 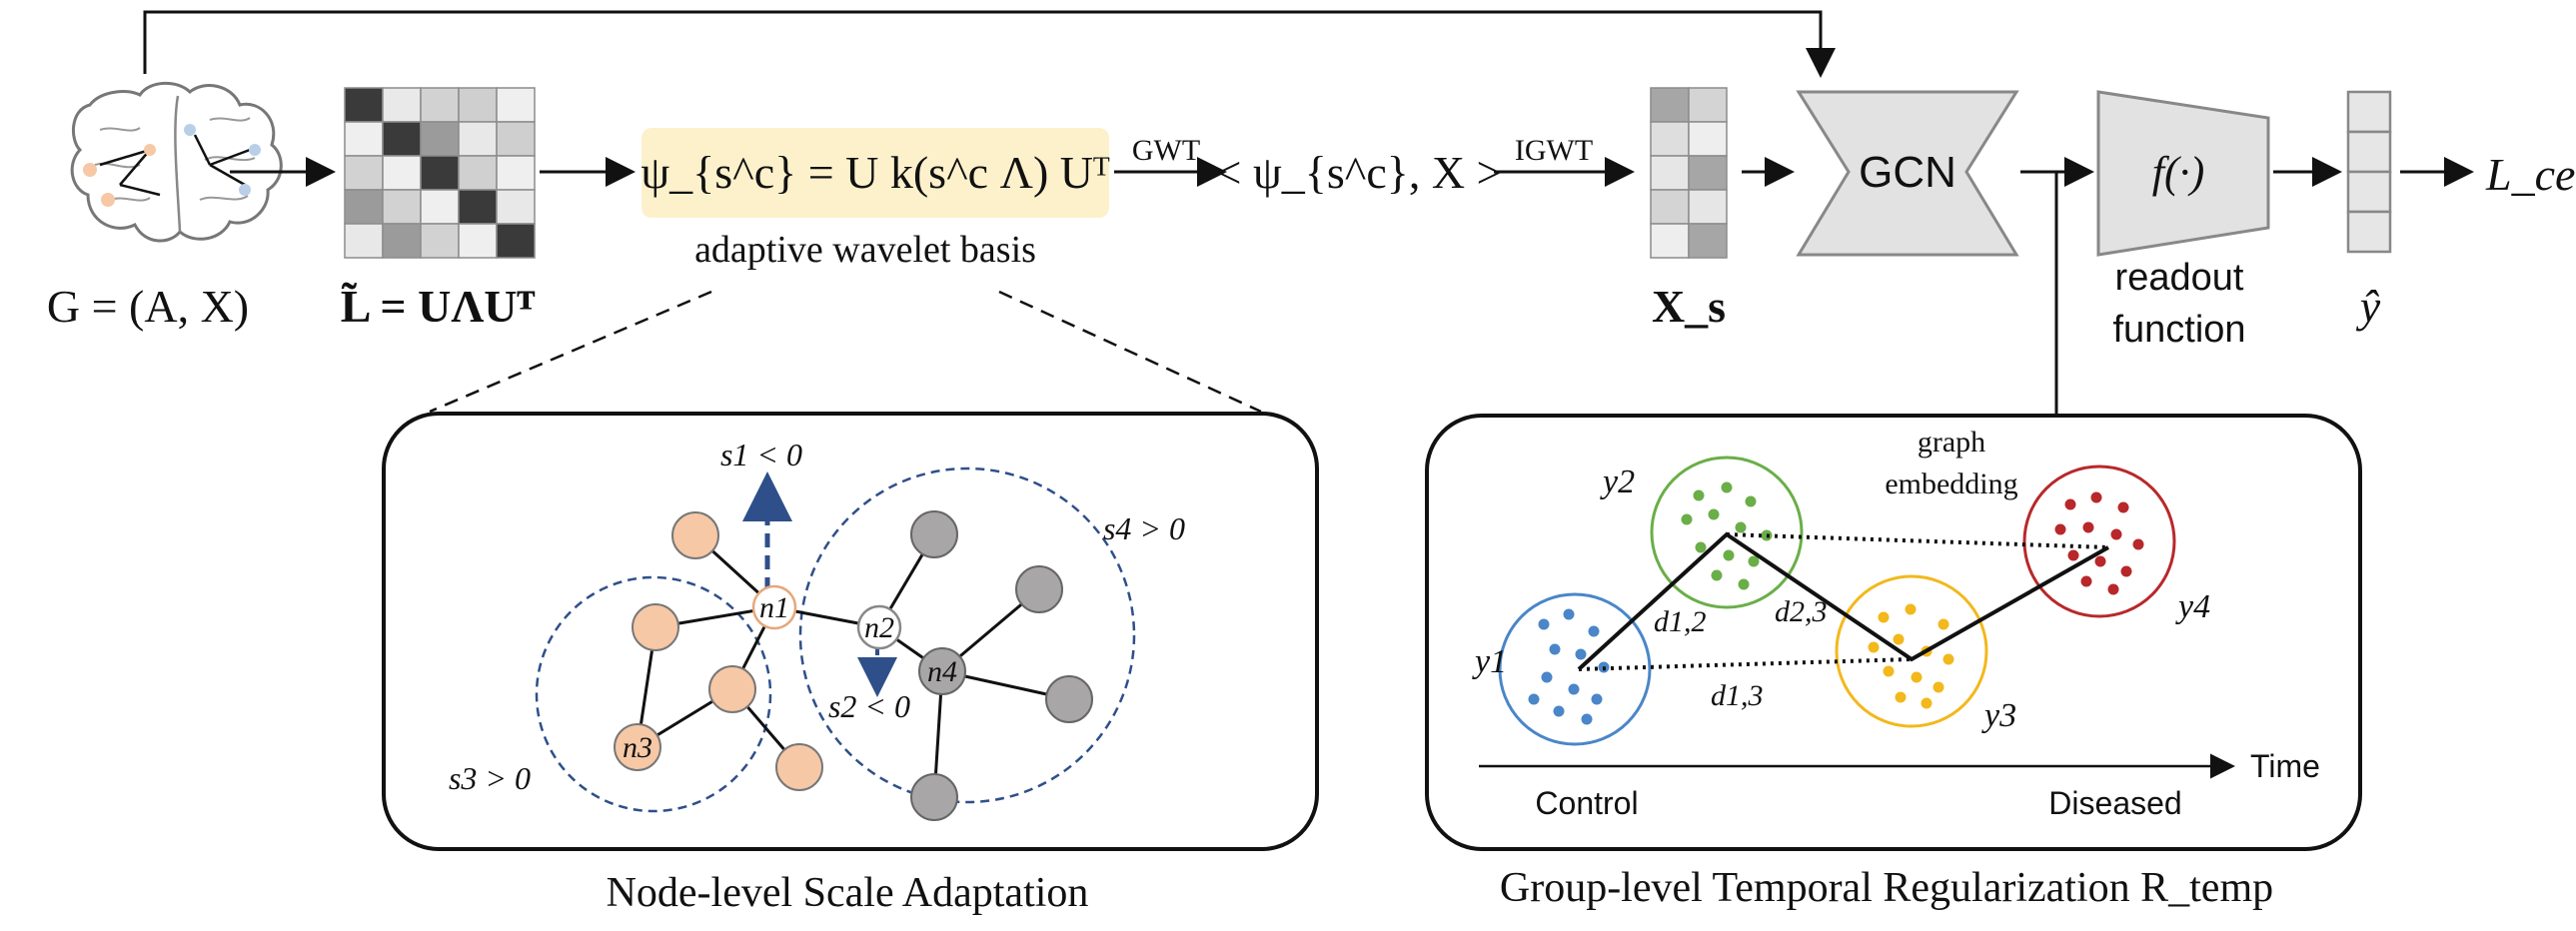 I want to click on wavelet-highlight-box, so click(x=875, y=173).